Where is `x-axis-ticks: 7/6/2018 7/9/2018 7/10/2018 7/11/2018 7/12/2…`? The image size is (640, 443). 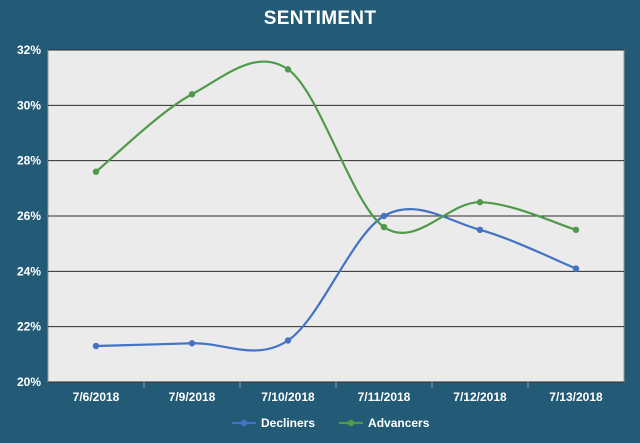 x-axis-ticks: 7/6/2018 7/9/2018 7/10/2018 7/11/2018 7/12/2… is located at coordinates (338, 393).